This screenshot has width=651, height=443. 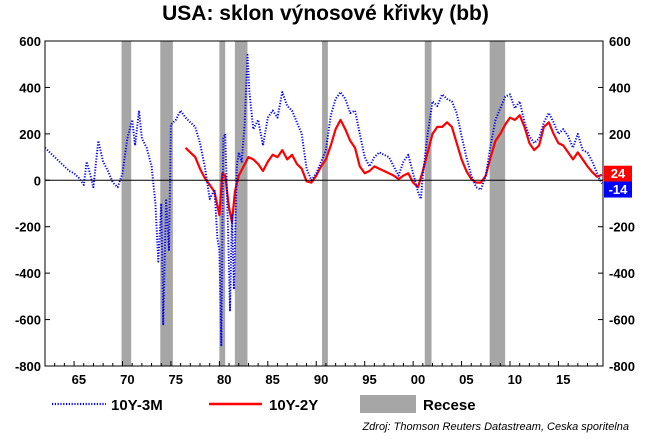 What do you see at coordinates (620, 41) in the screenshot?
I see `y-tick-label-right: 600` at bounding box center [620, 41].